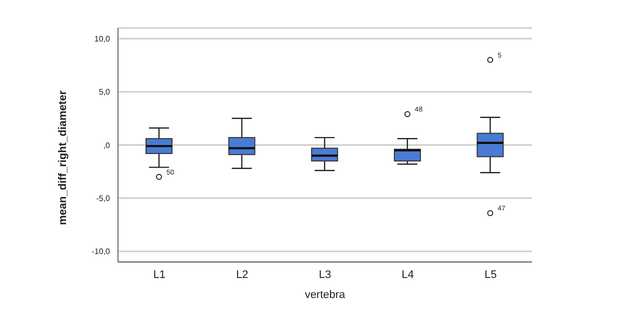 The width and height of the screenshot is (630, 330). Describe the element at coordinates (62, 157) in the screenshot. I see `y-axis-title: mean_diff_right_diameter` at that location.